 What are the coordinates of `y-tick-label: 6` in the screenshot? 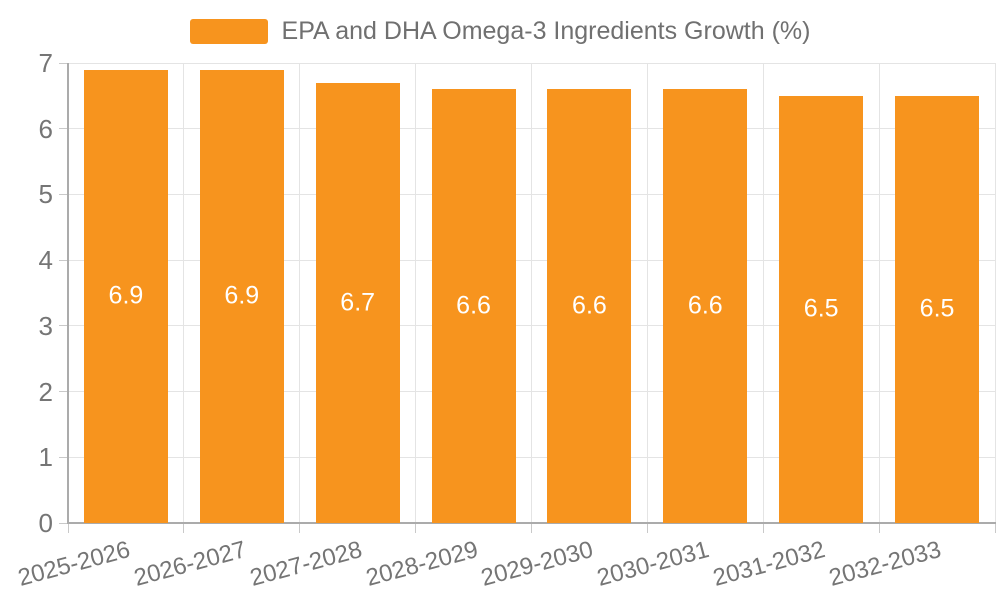 It's located at (45, 128).